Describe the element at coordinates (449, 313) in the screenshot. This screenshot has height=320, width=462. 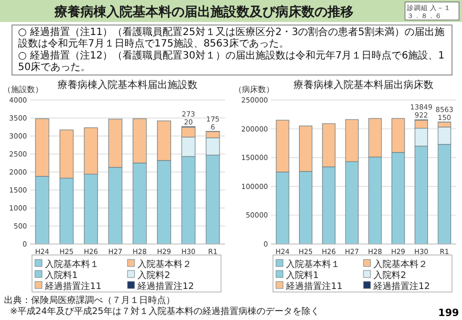
I see `text: 199` at that location.